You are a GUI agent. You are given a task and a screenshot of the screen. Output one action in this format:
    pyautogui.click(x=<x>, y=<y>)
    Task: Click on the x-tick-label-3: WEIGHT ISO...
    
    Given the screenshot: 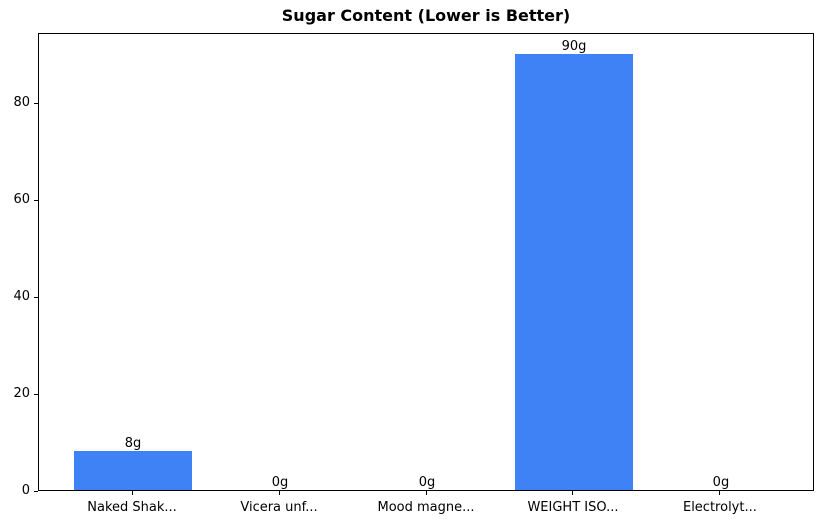 What is the action you would take?
    pyautogui.click(x=573, y=507)
    